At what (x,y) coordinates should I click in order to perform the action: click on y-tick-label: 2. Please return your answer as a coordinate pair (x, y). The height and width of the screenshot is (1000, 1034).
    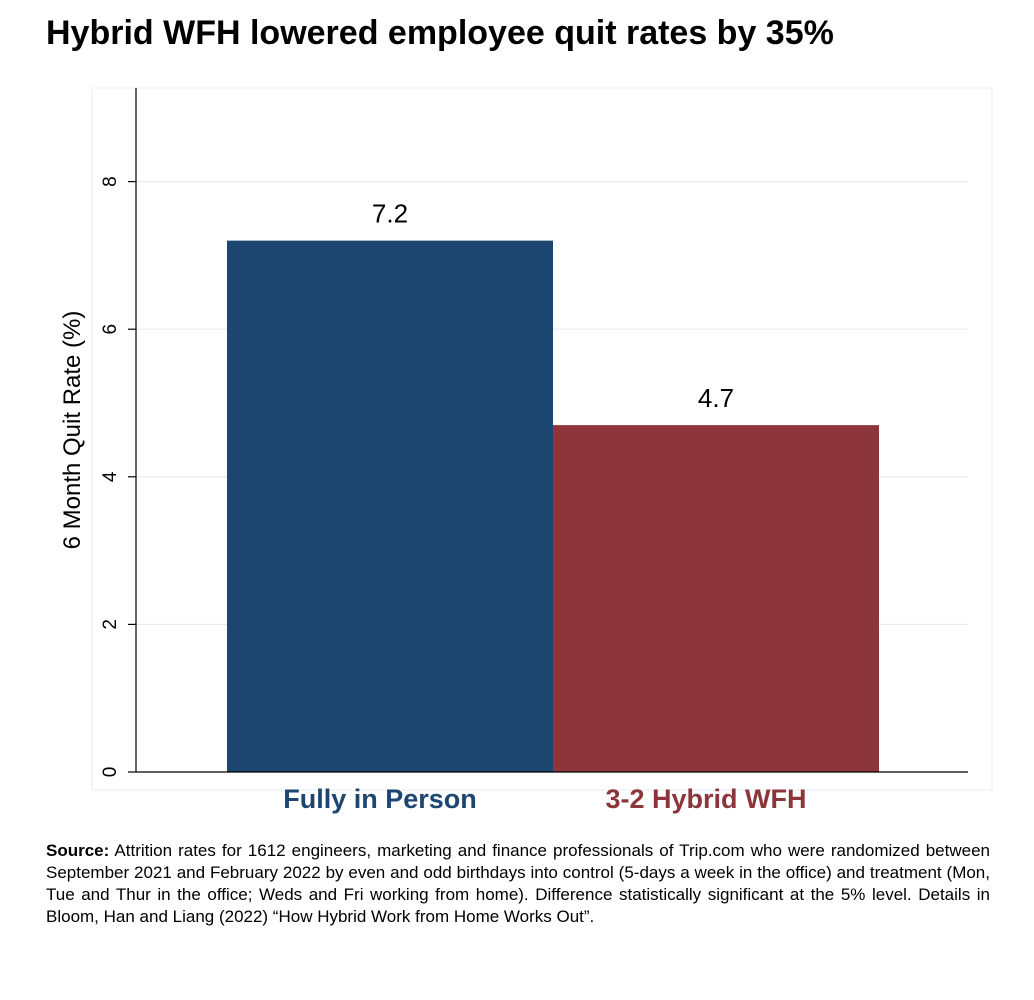
    Looking at the image, I should click on (110, 624).